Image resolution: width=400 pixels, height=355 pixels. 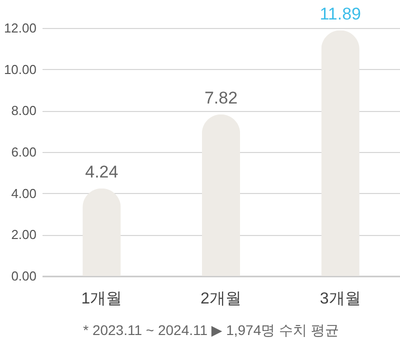 What do you see at coordinates (221, 98) in the screenshot?
I see `data-label: 7.82` at bounding box center [221, 98].